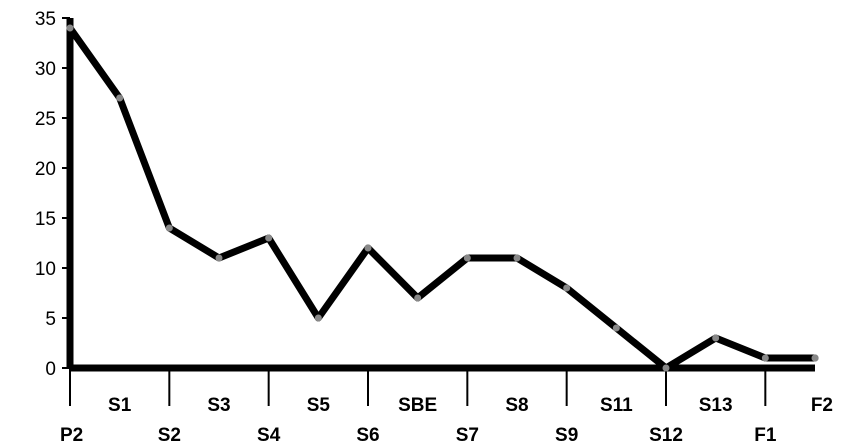  Describe the element at coordinates (120, 405) in the screenshot. I see `x-tick-label: S1` at that location.